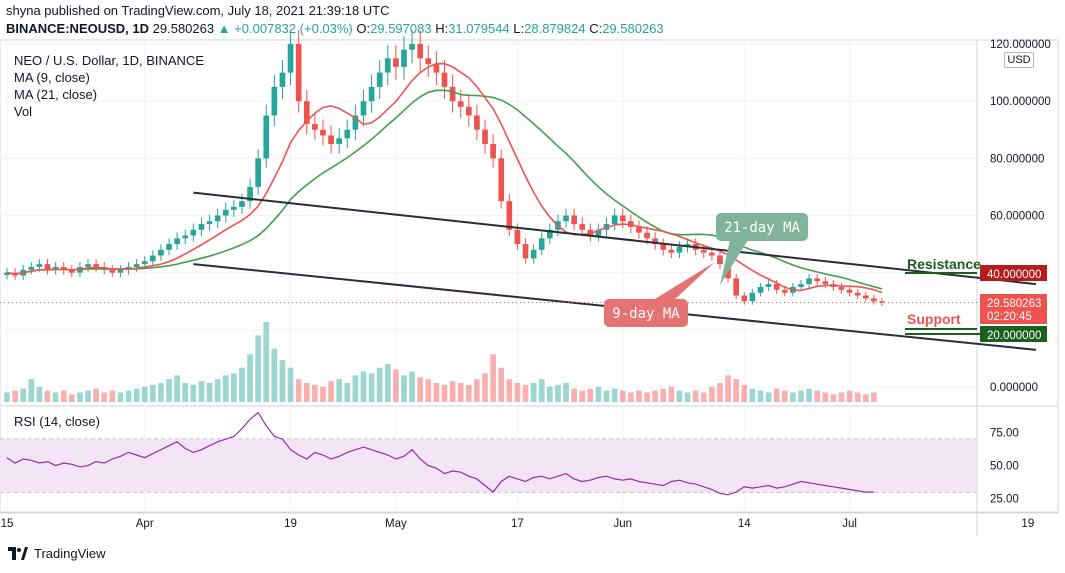 The height and width of the screenshot is (573, 1065). I want to click on current-price-tag, so click(1013, 309).